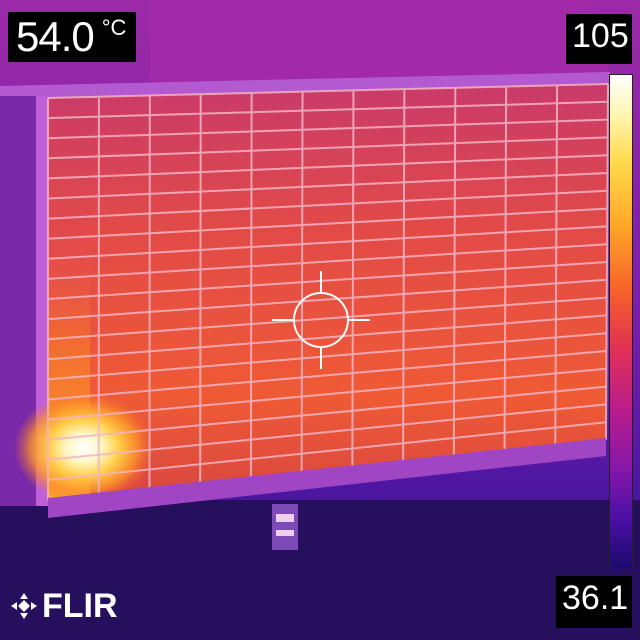 The width and height of the screenshot is (640, 640). I want to click on spot-temperature-value: 54.0, so click(55, 36).